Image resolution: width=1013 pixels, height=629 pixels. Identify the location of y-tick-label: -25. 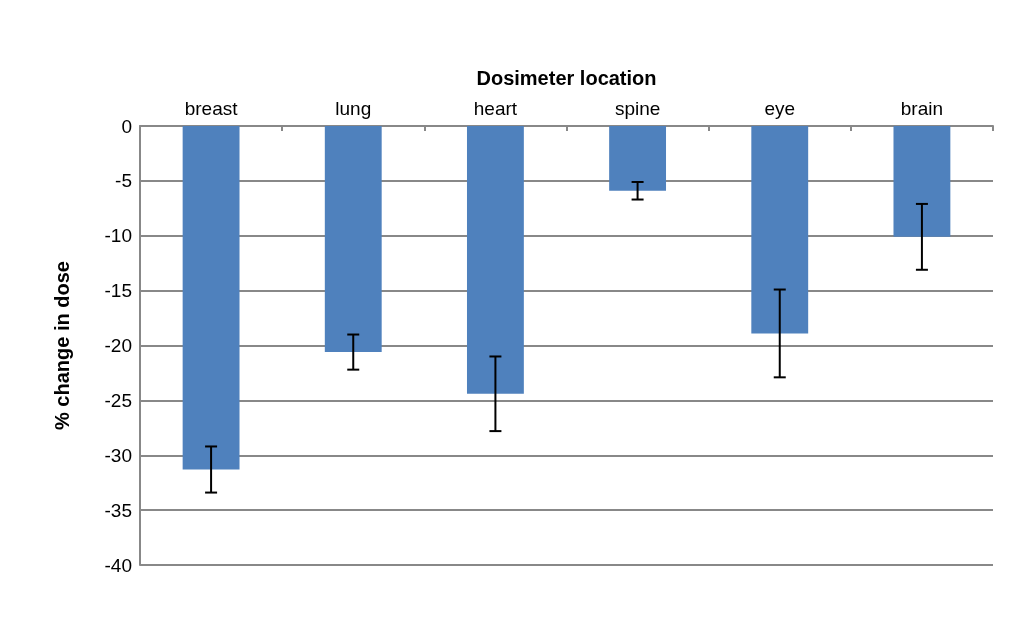
(118, 400).